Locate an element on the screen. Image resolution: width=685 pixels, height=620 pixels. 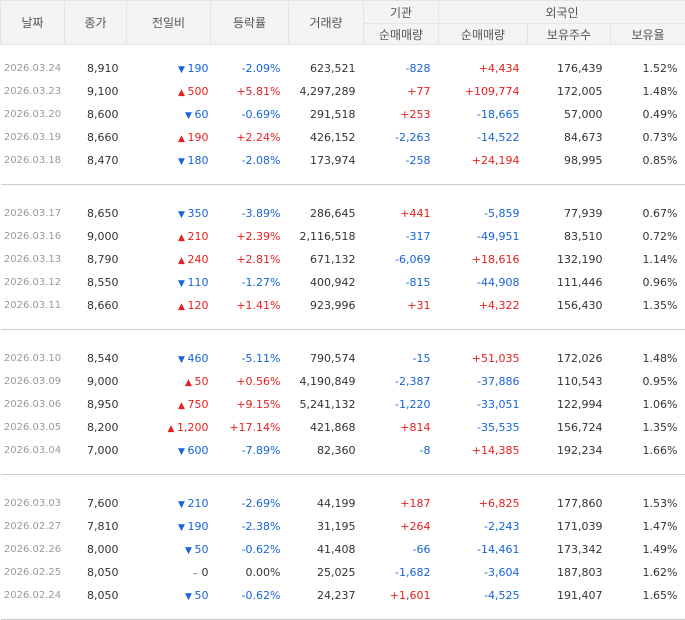
foreign-net-cell: -5,859 is located at coordinates (483, 213).